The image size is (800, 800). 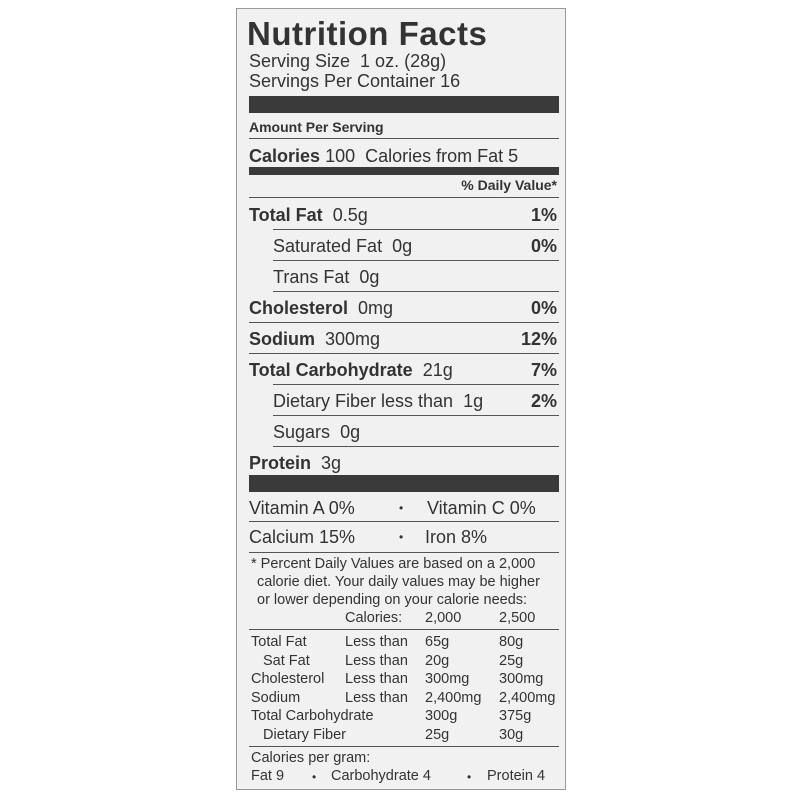 What do you see at coordinates (350, 215) in the screenshot?
I see `nutrient-amount: 0.5g` at bounding box center [350, 215].